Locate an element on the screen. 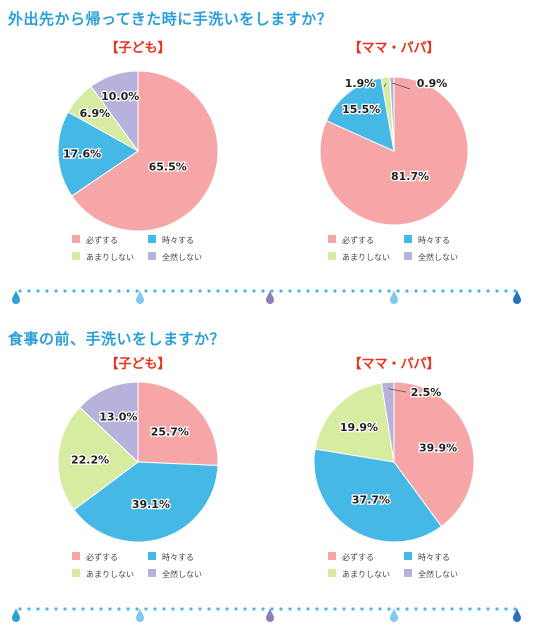  data-label: 22.2% is located at coordinates (90, 459).